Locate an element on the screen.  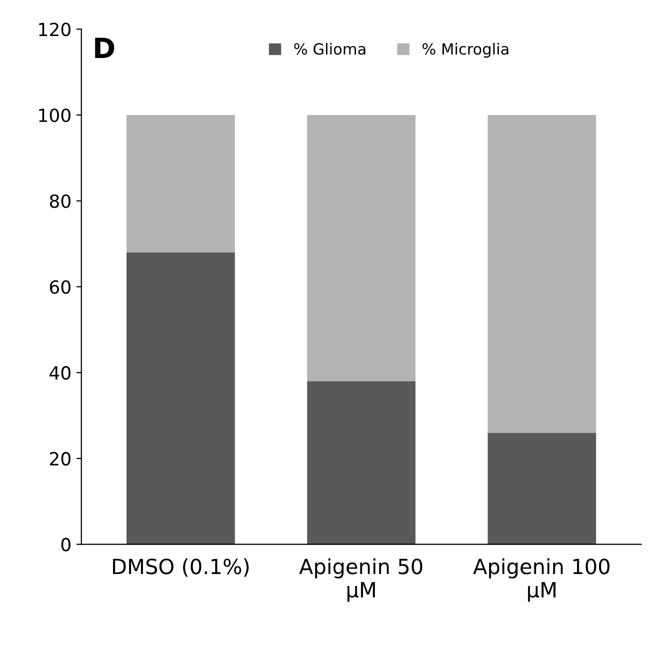
y-tick-label: 120 is located at coordinates (54, 29).